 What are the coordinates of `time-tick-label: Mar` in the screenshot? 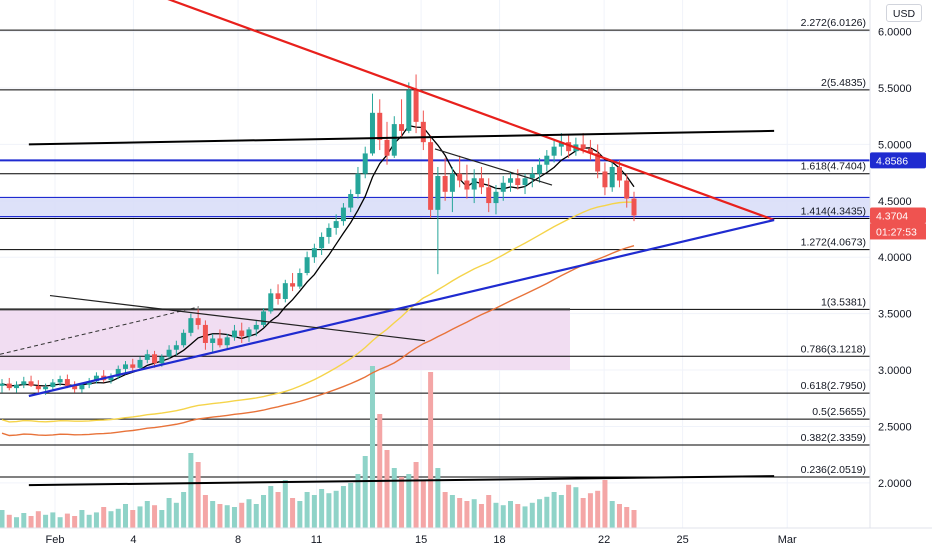 It's located at (787, 540).